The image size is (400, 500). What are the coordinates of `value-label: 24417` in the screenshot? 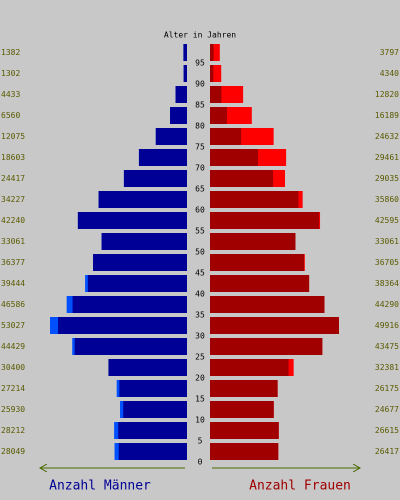 It's located at (13, 178).